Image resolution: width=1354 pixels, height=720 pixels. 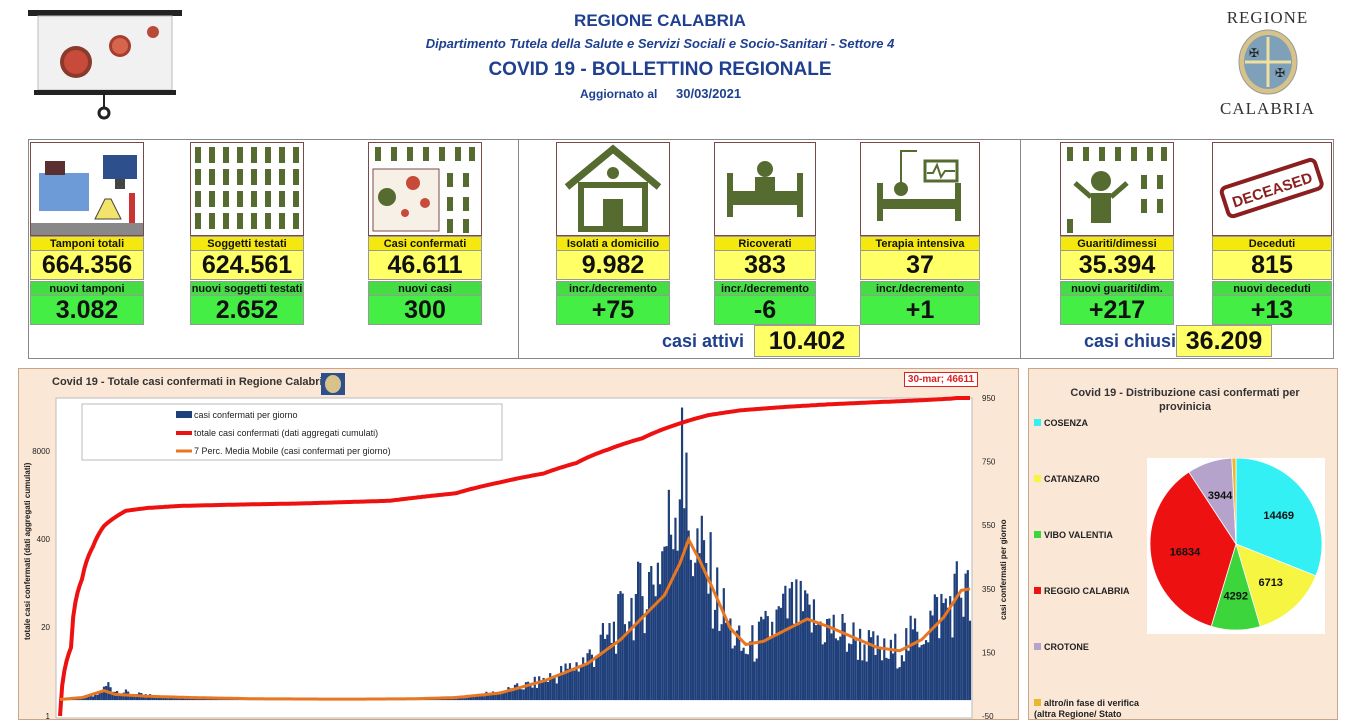 What do you see at coordinates (989, 525) in the screenshot?
I see `y2-tick-label: 550` at bounding box center [989, 525].